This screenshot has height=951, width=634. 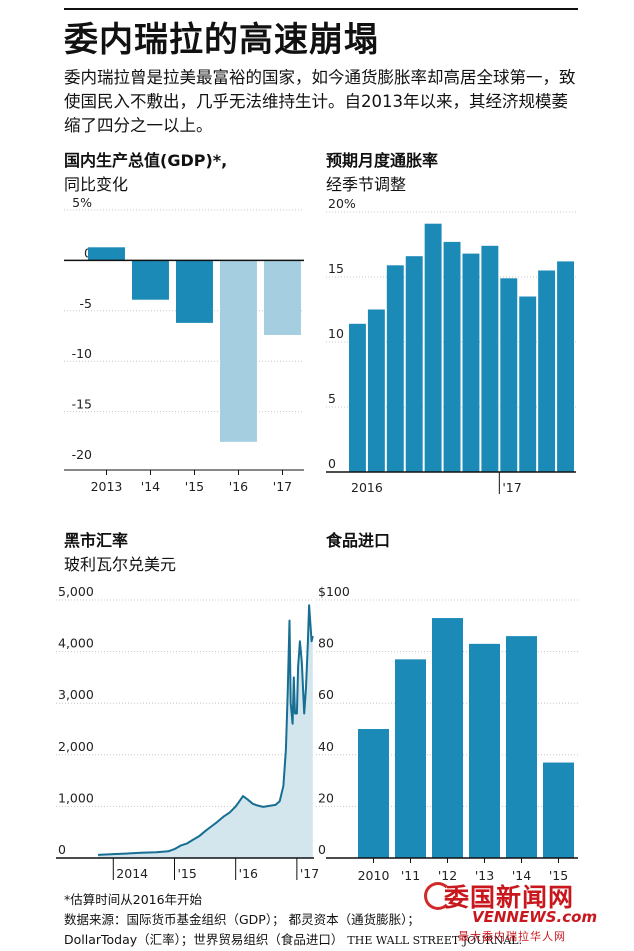 I want to click on watermark-swirl-icon, so click(x=438, y=896).